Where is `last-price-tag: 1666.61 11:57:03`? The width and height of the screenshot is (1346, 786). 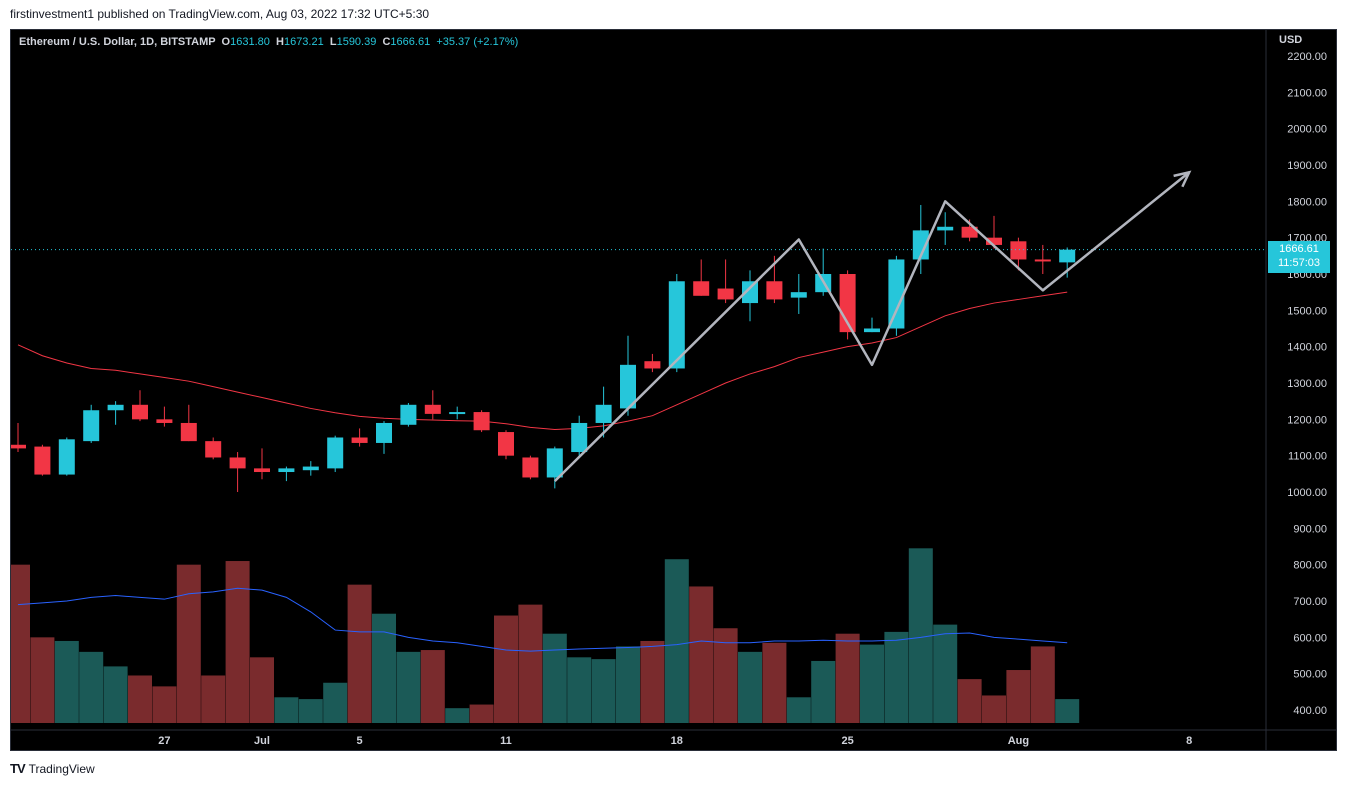
last-price-tag: 1666.61 11:57:03 is located at coordinates (1299, 257).